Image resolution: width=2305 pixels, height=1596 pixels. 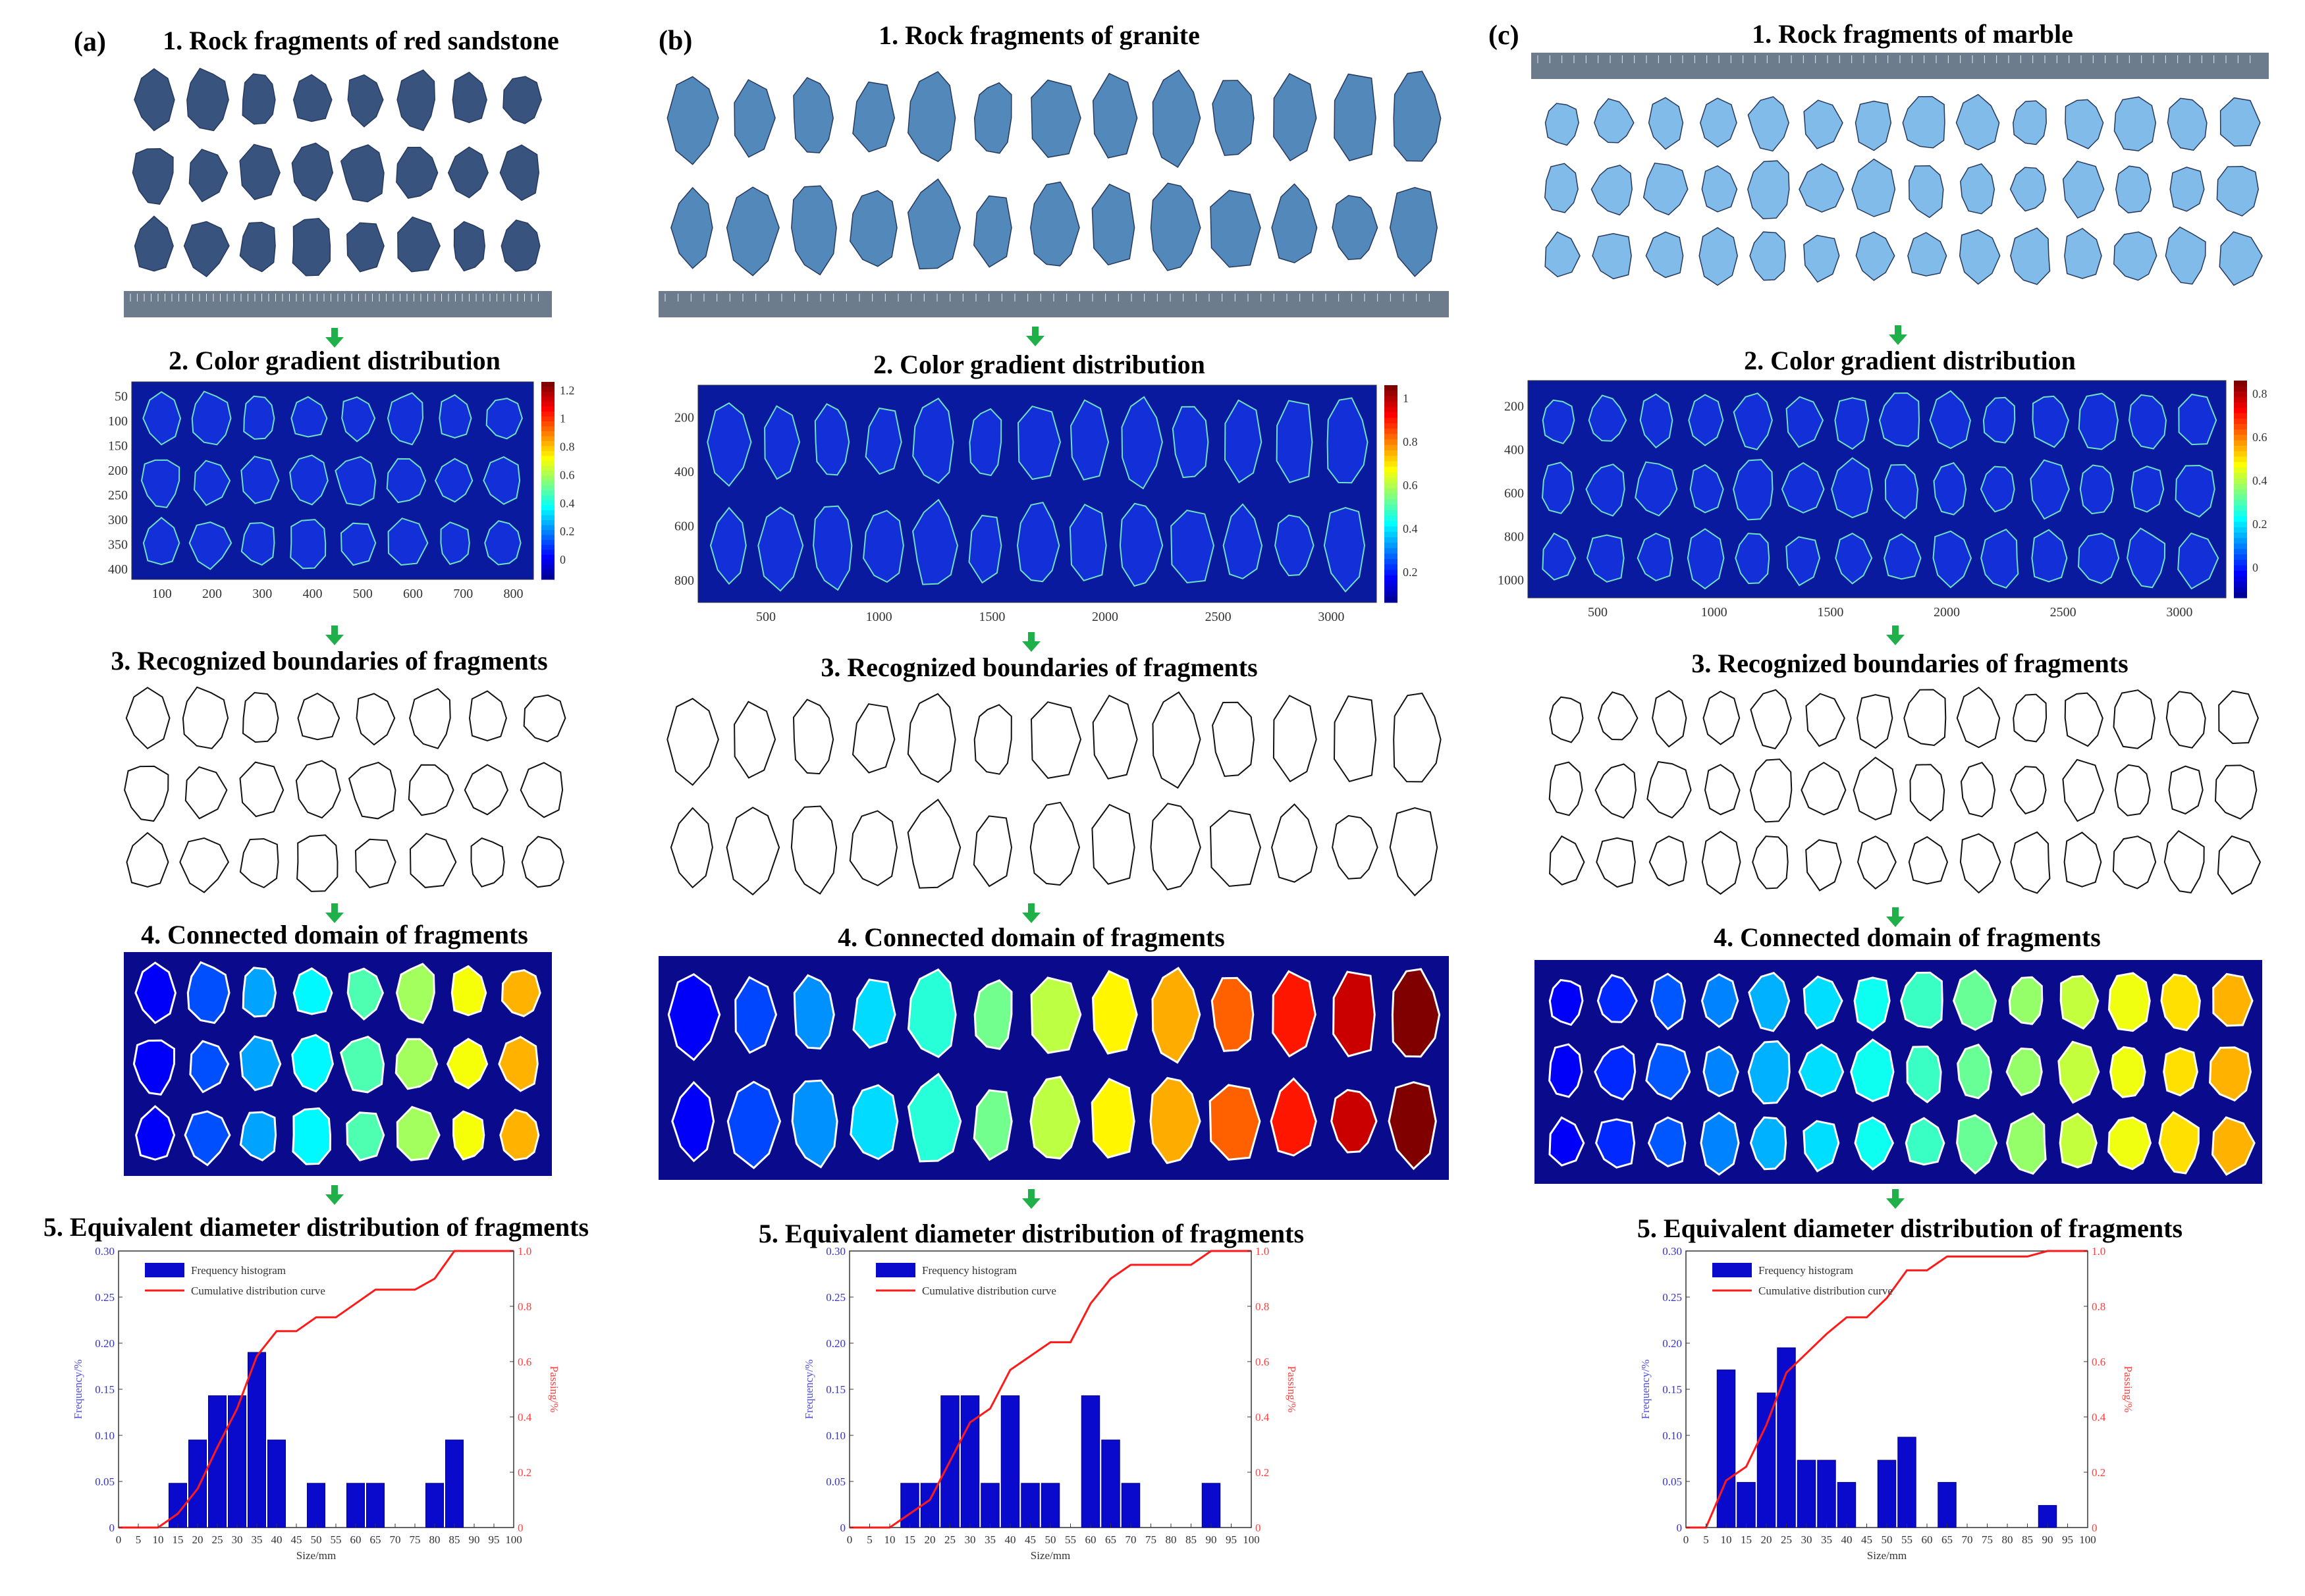 I want to click on x-tick-label: 30, so click(x=970, y=1539).